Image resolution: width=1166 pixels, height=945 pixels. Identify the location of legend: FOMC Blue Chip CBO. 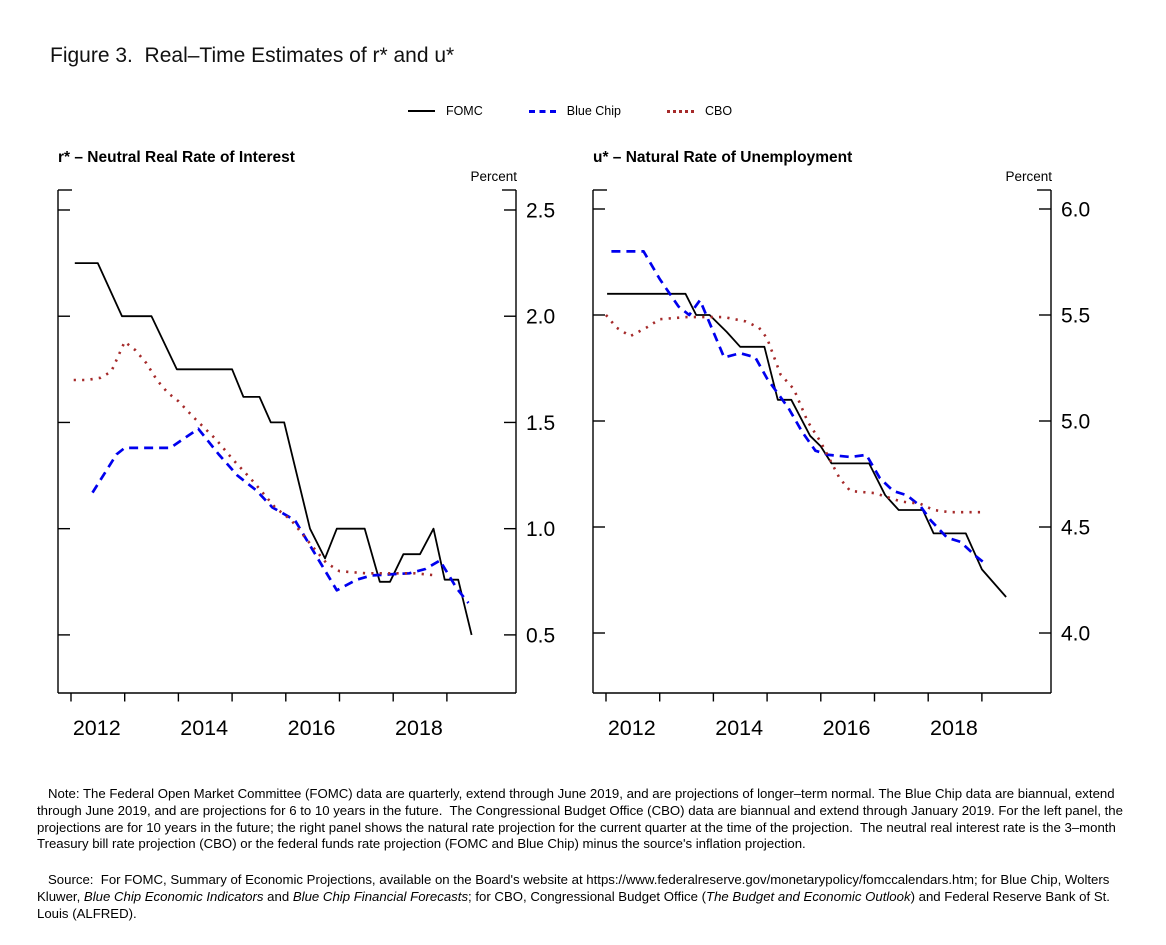
(570, 111).